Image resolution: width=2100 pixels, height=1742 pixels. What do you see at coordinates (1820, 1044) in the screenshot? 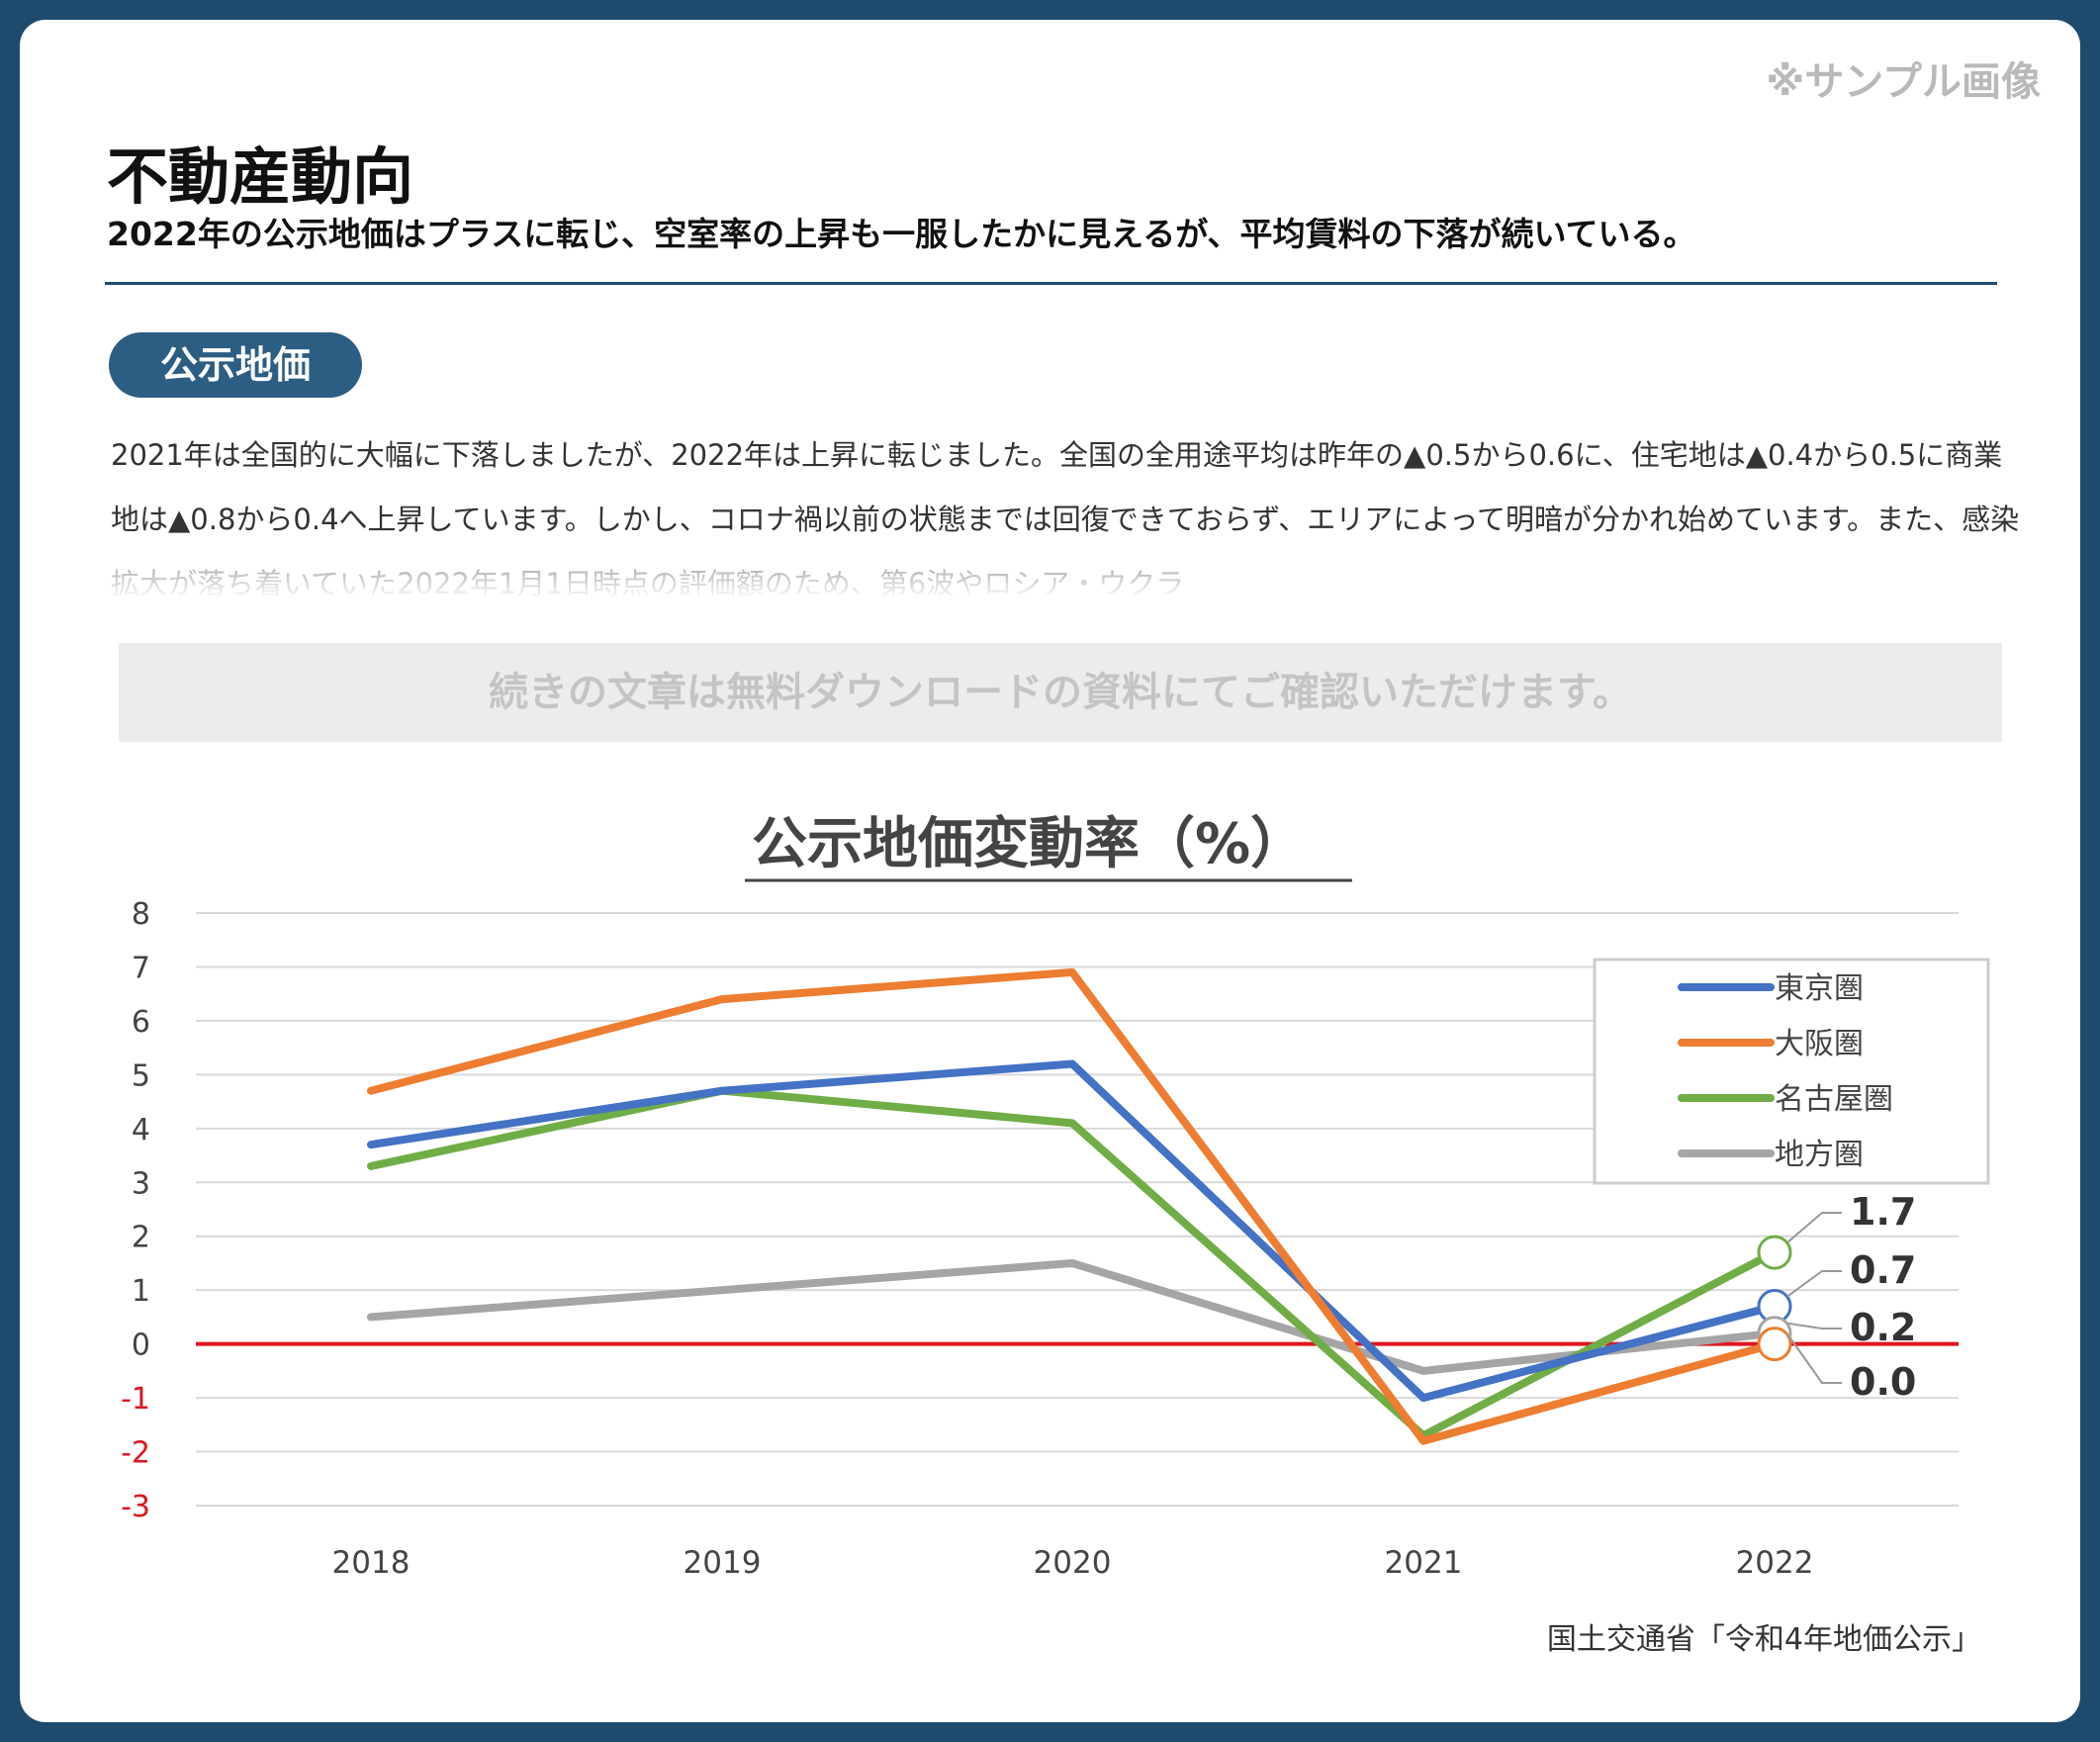
I see `legend-label: 大阪圏` at bounding box center [1820, 1044].